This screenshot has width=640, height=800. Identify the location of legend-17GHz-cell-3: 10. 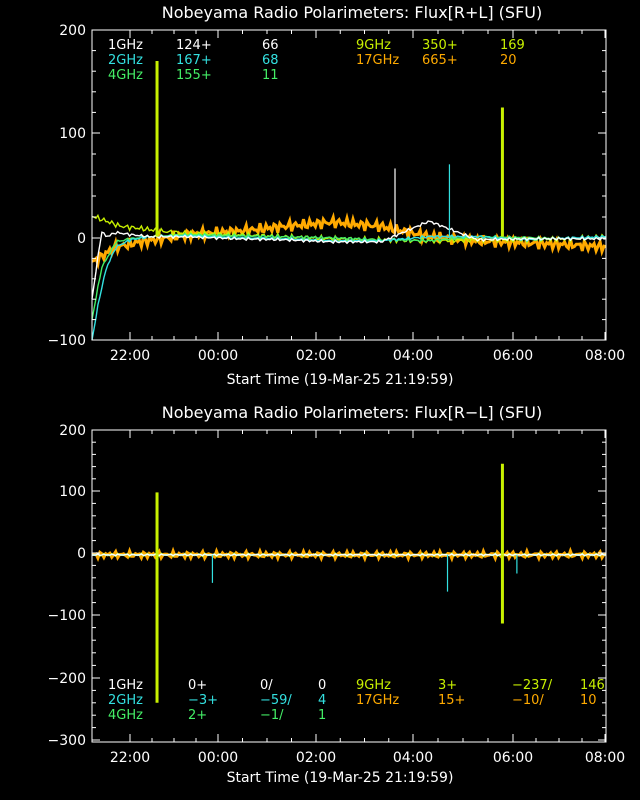
(588, 700).